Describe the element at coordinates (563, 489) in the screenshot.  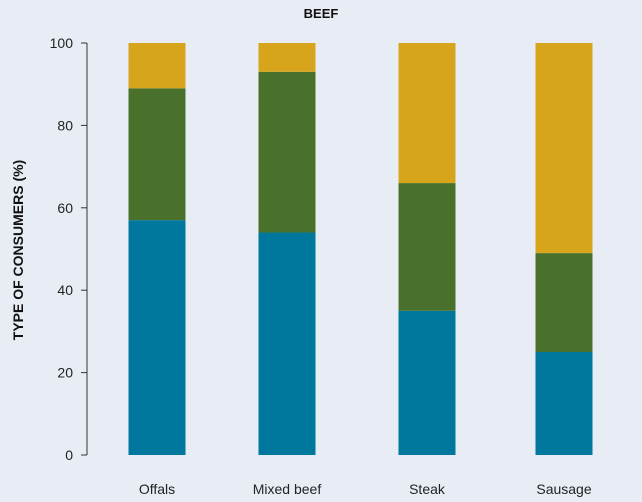
I see `x-category-label: Sausage` at that location.